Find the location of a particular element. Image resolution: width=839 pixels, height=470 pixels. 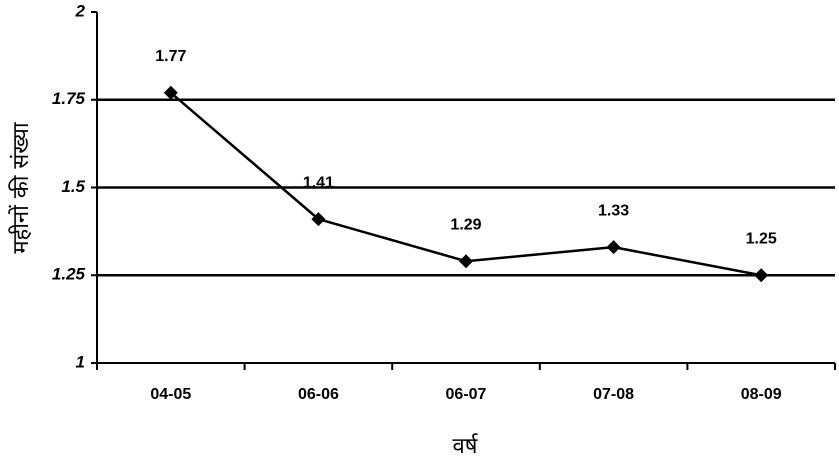

data-label: 1.29 is located at coordinates (465, 224).